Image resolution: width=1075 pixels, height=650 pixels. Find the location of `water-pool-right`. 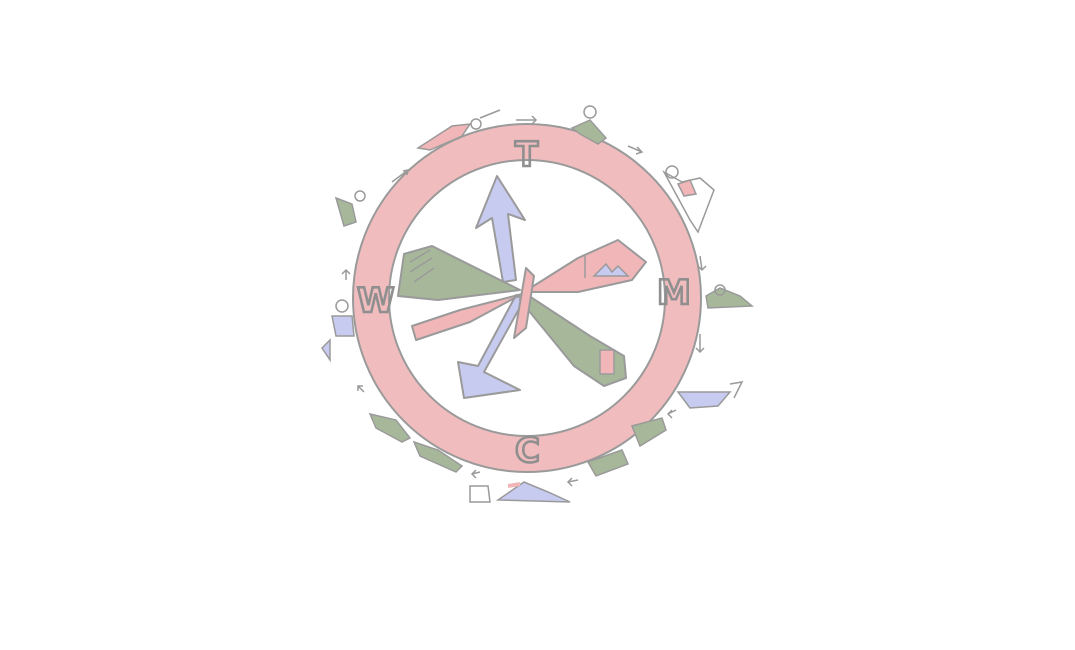

water-pool-right is located at coordinates (704, 400).